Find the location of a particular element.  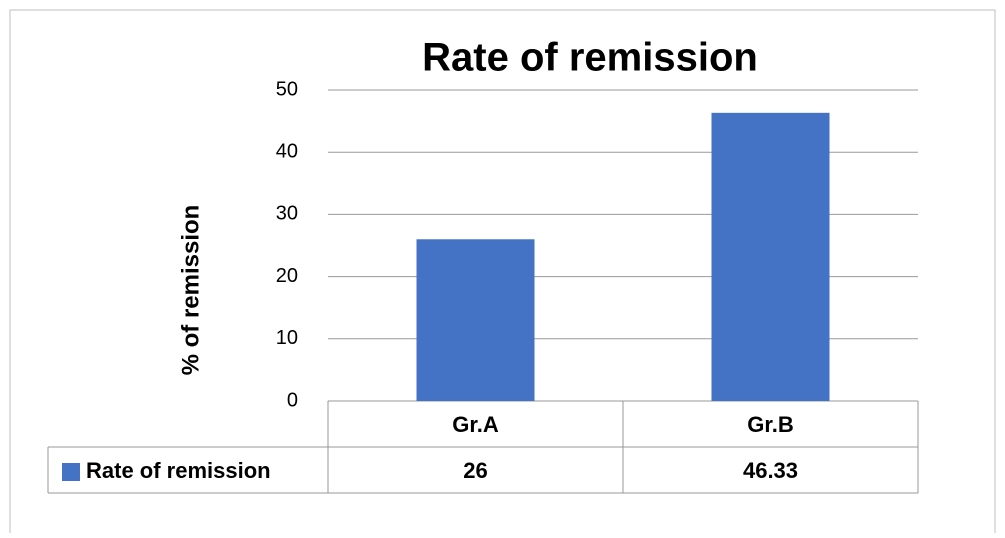

legend-label: Rate of remission is located at coordinates (178, 470).